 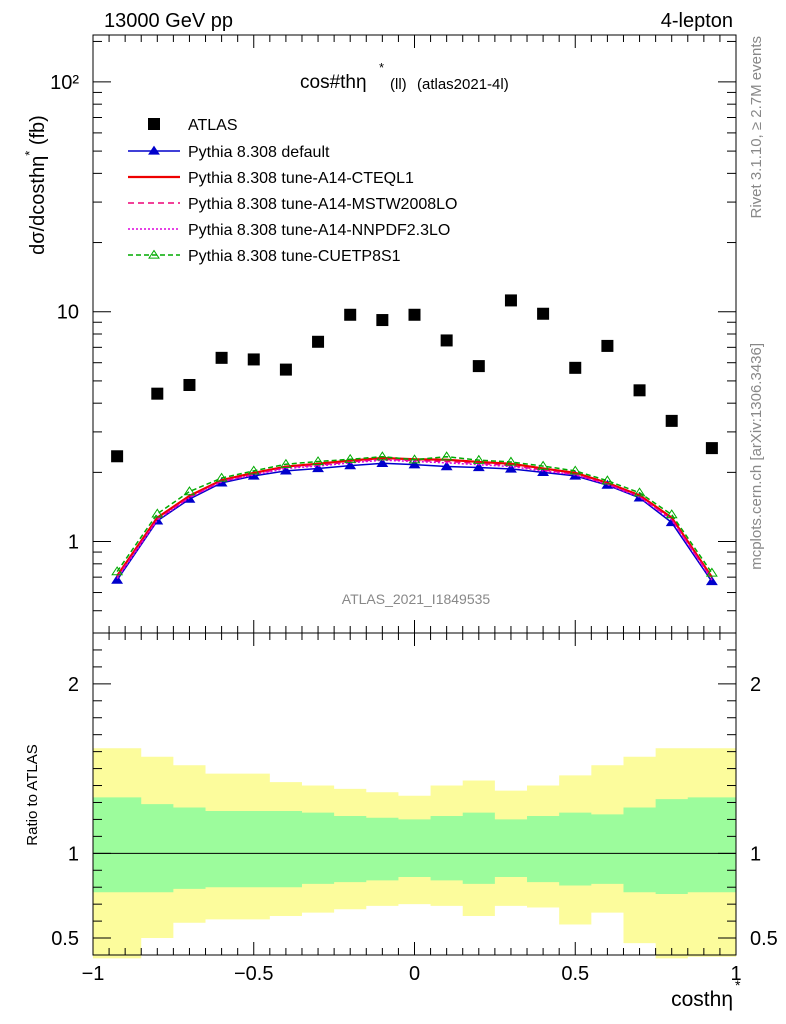 What do you see at coordinates (259, 152) in the screenshot?
I see `legend-label-default: Pythia 8.308 default` at bounding box center [259, 152].